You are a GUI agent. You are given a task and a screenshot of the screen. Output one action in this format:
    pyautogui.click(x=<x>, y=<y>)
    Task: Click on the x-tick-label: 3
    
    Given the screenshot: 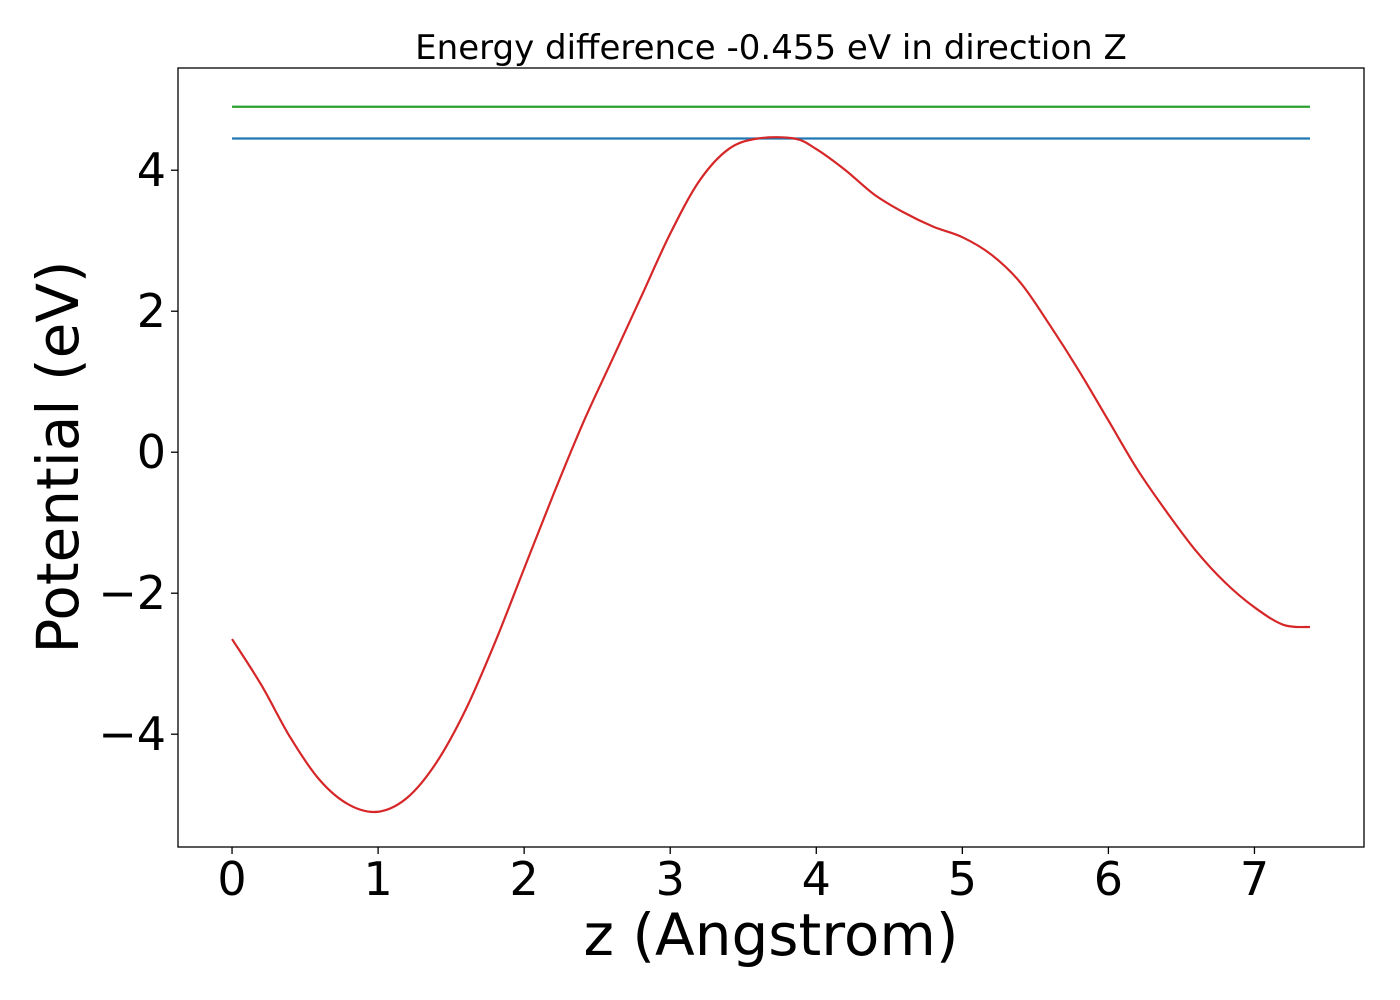 What is the action you would take?
    pyautogui.click(x=670, y=879)
    